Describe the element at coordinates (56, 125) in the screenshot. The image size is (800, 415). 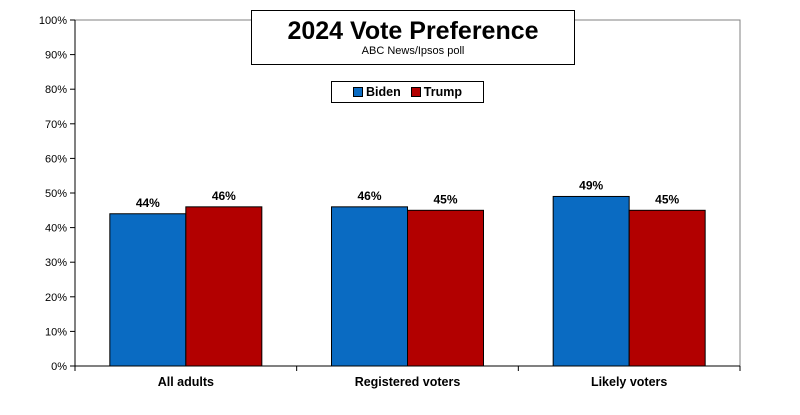
I see `y-tick-label: 70%` at that location.